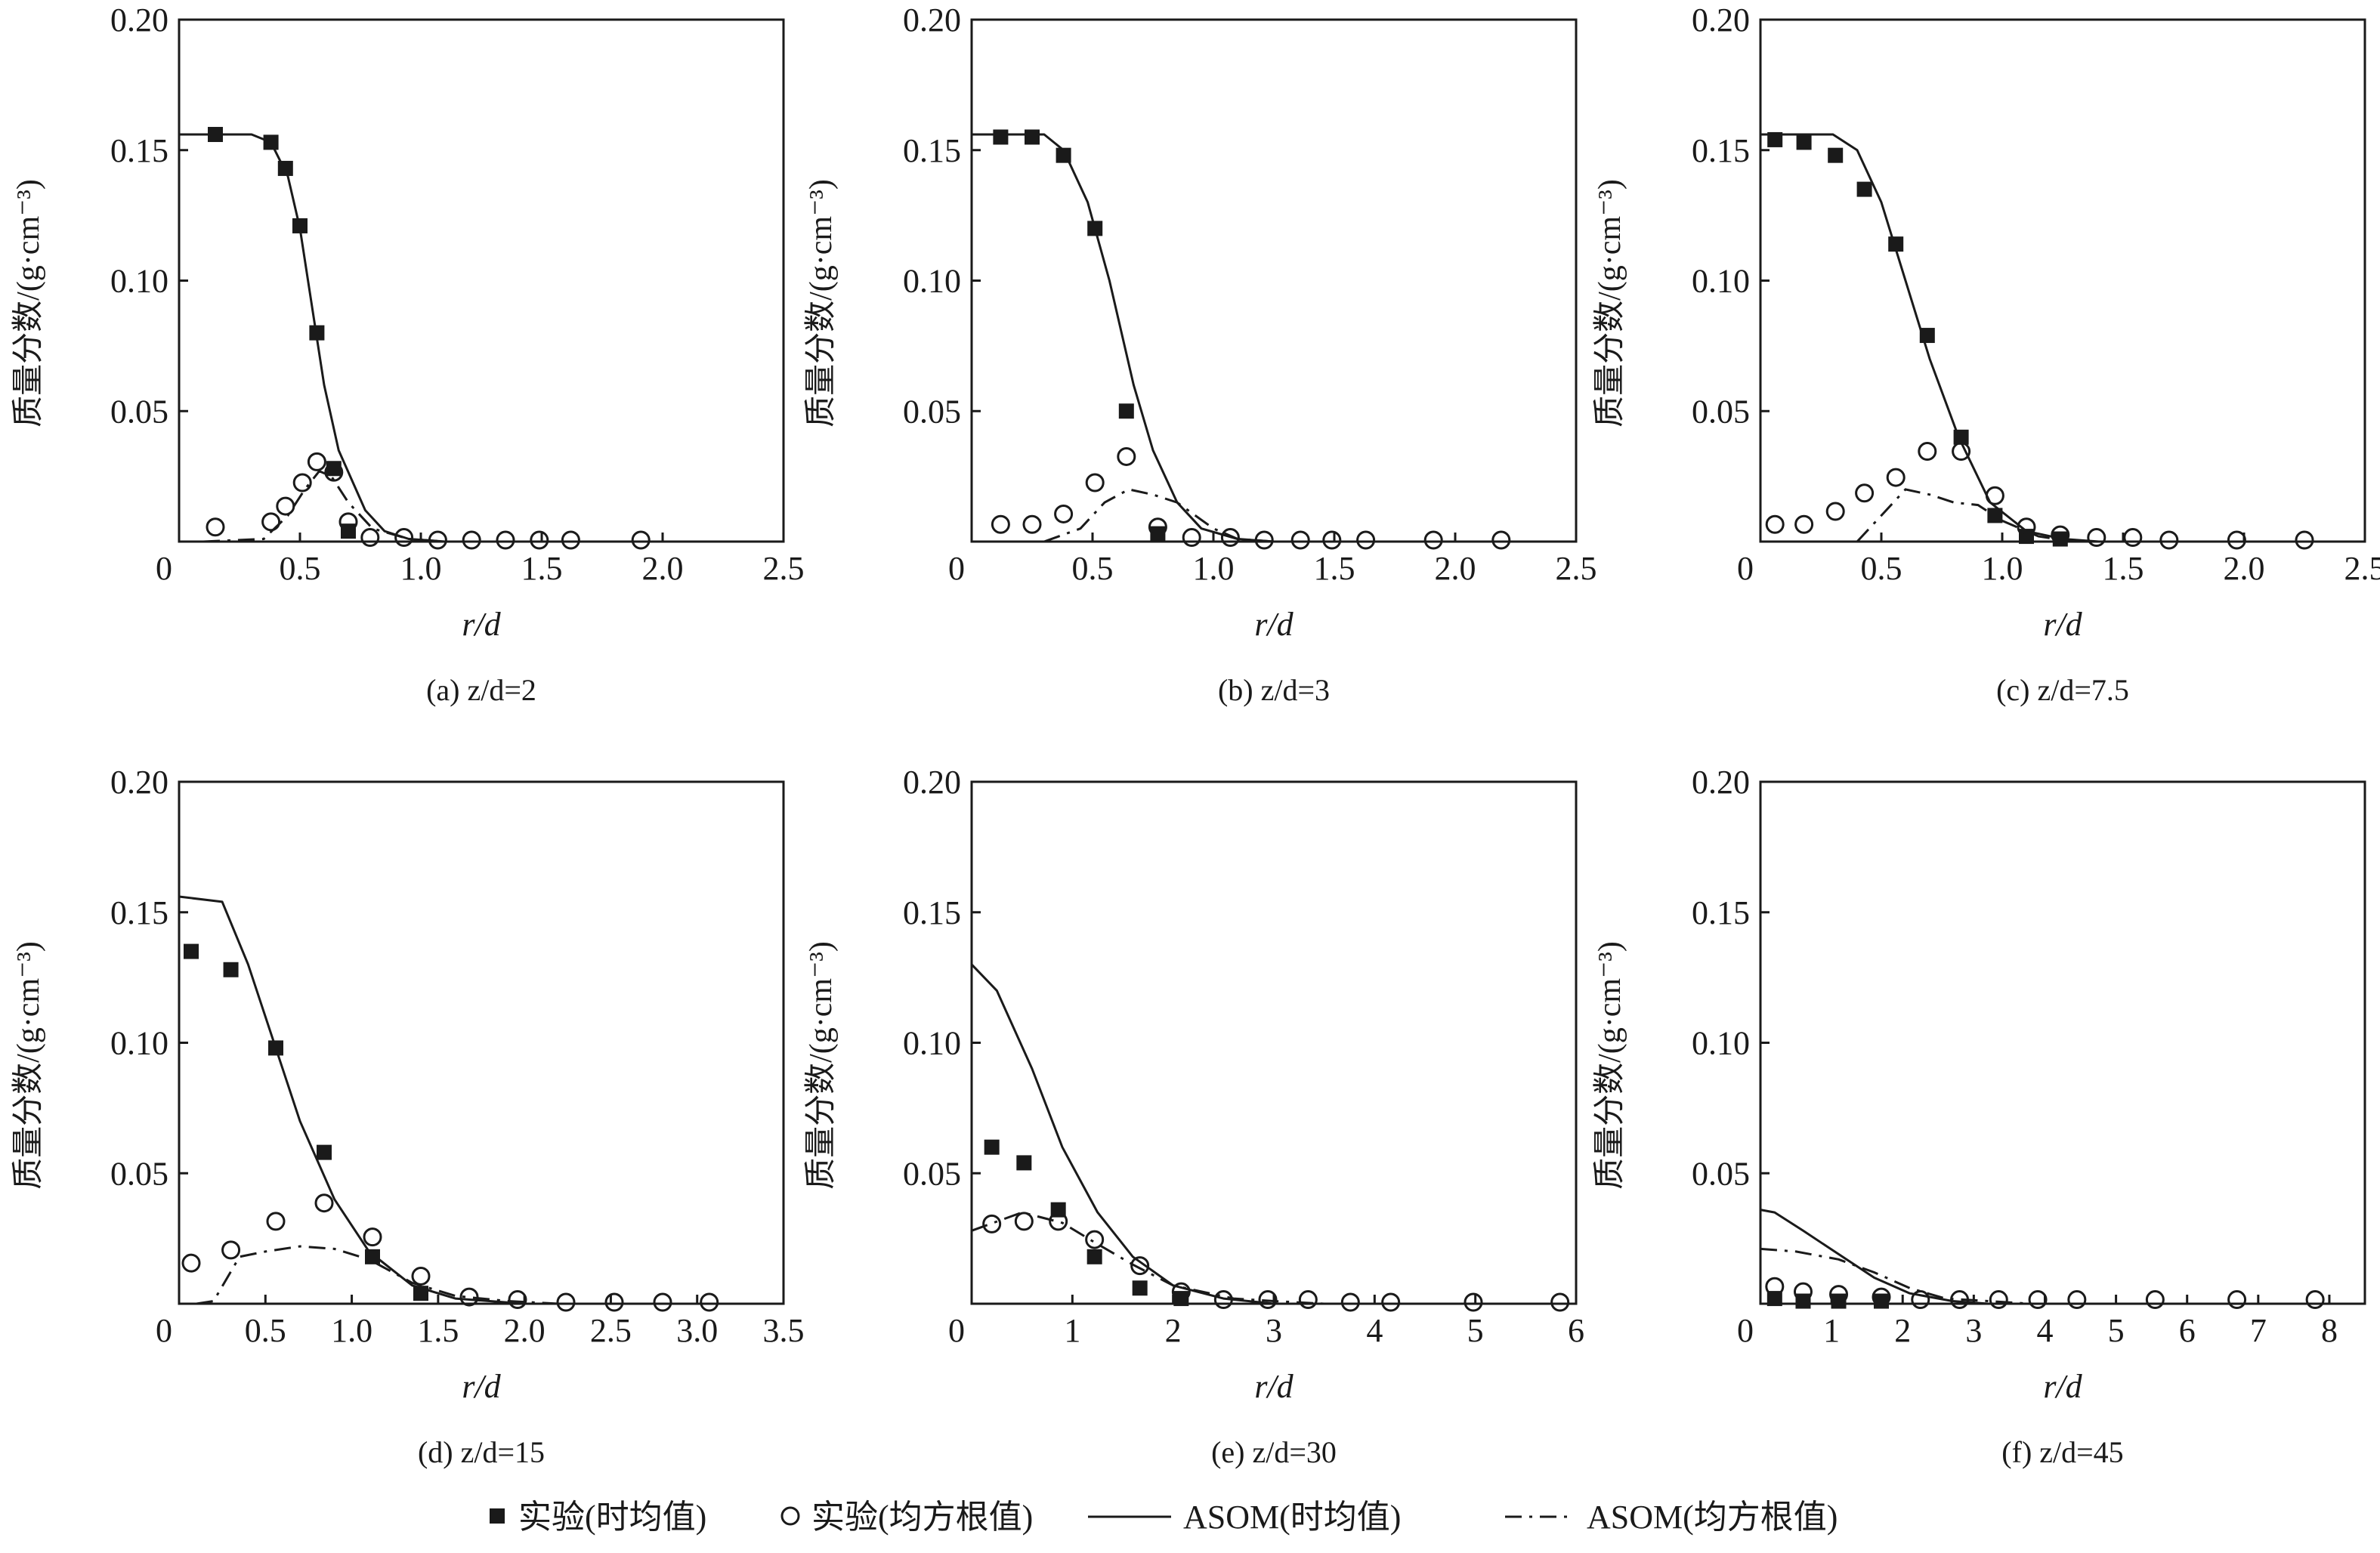 The height and width of the screenshot is (1553, 2380). What do you see at coordinates (922, 1517) in the screenshot?
I see `legend-label-exp-rms: 实验(均方根值)` at bounding box center [922, 1517].